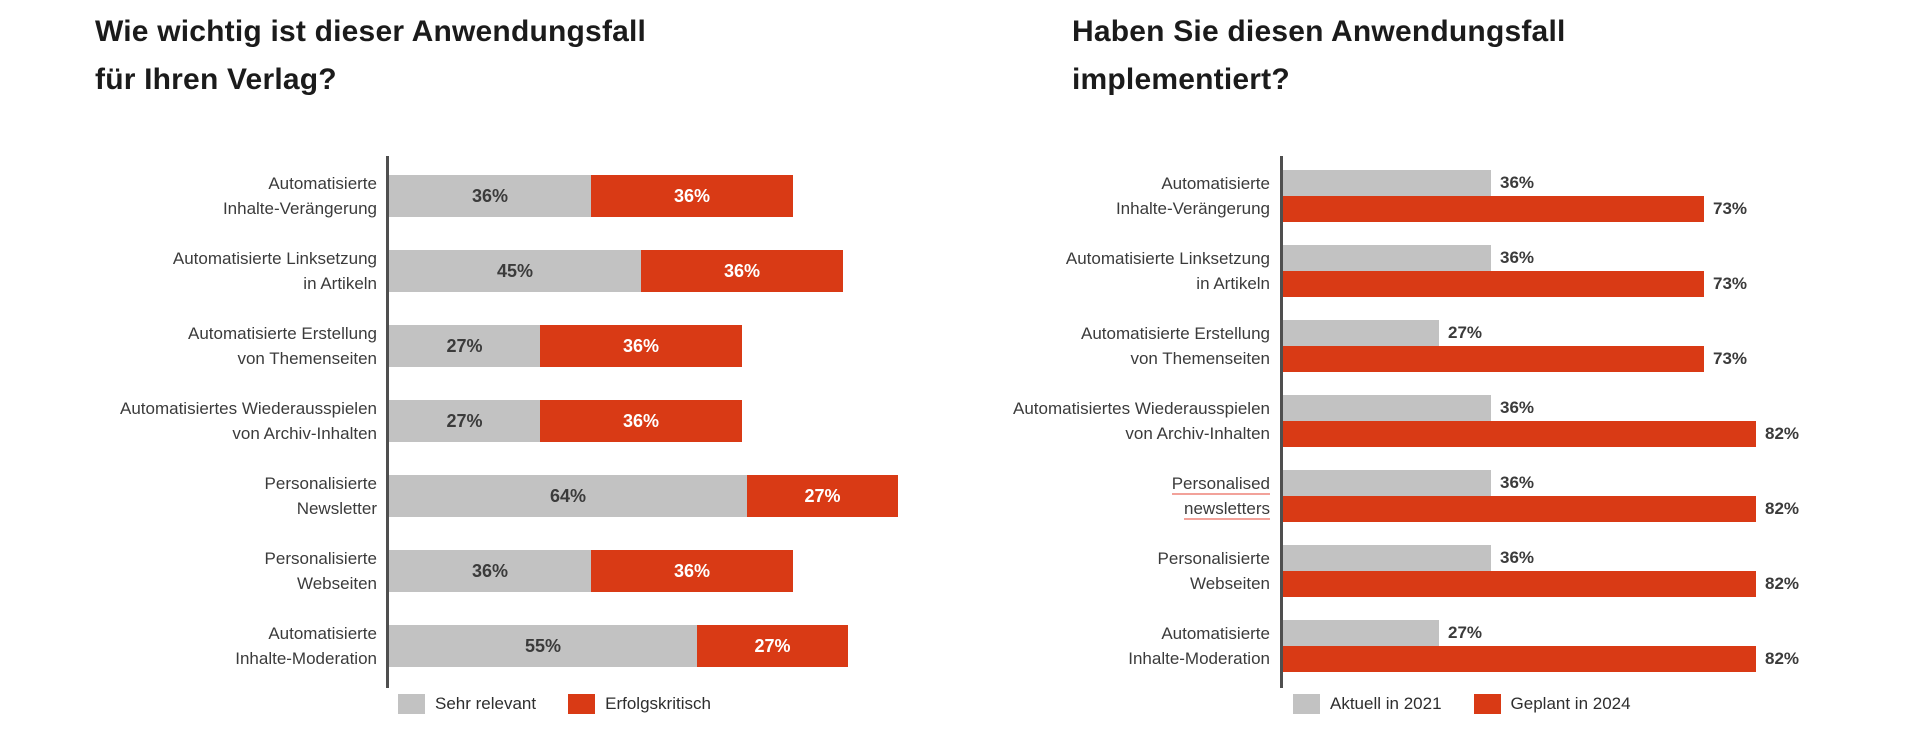  Describe the element at coordinates (1220, 484) in the screenshot. I see `category-label-text: Personalised` at that location.